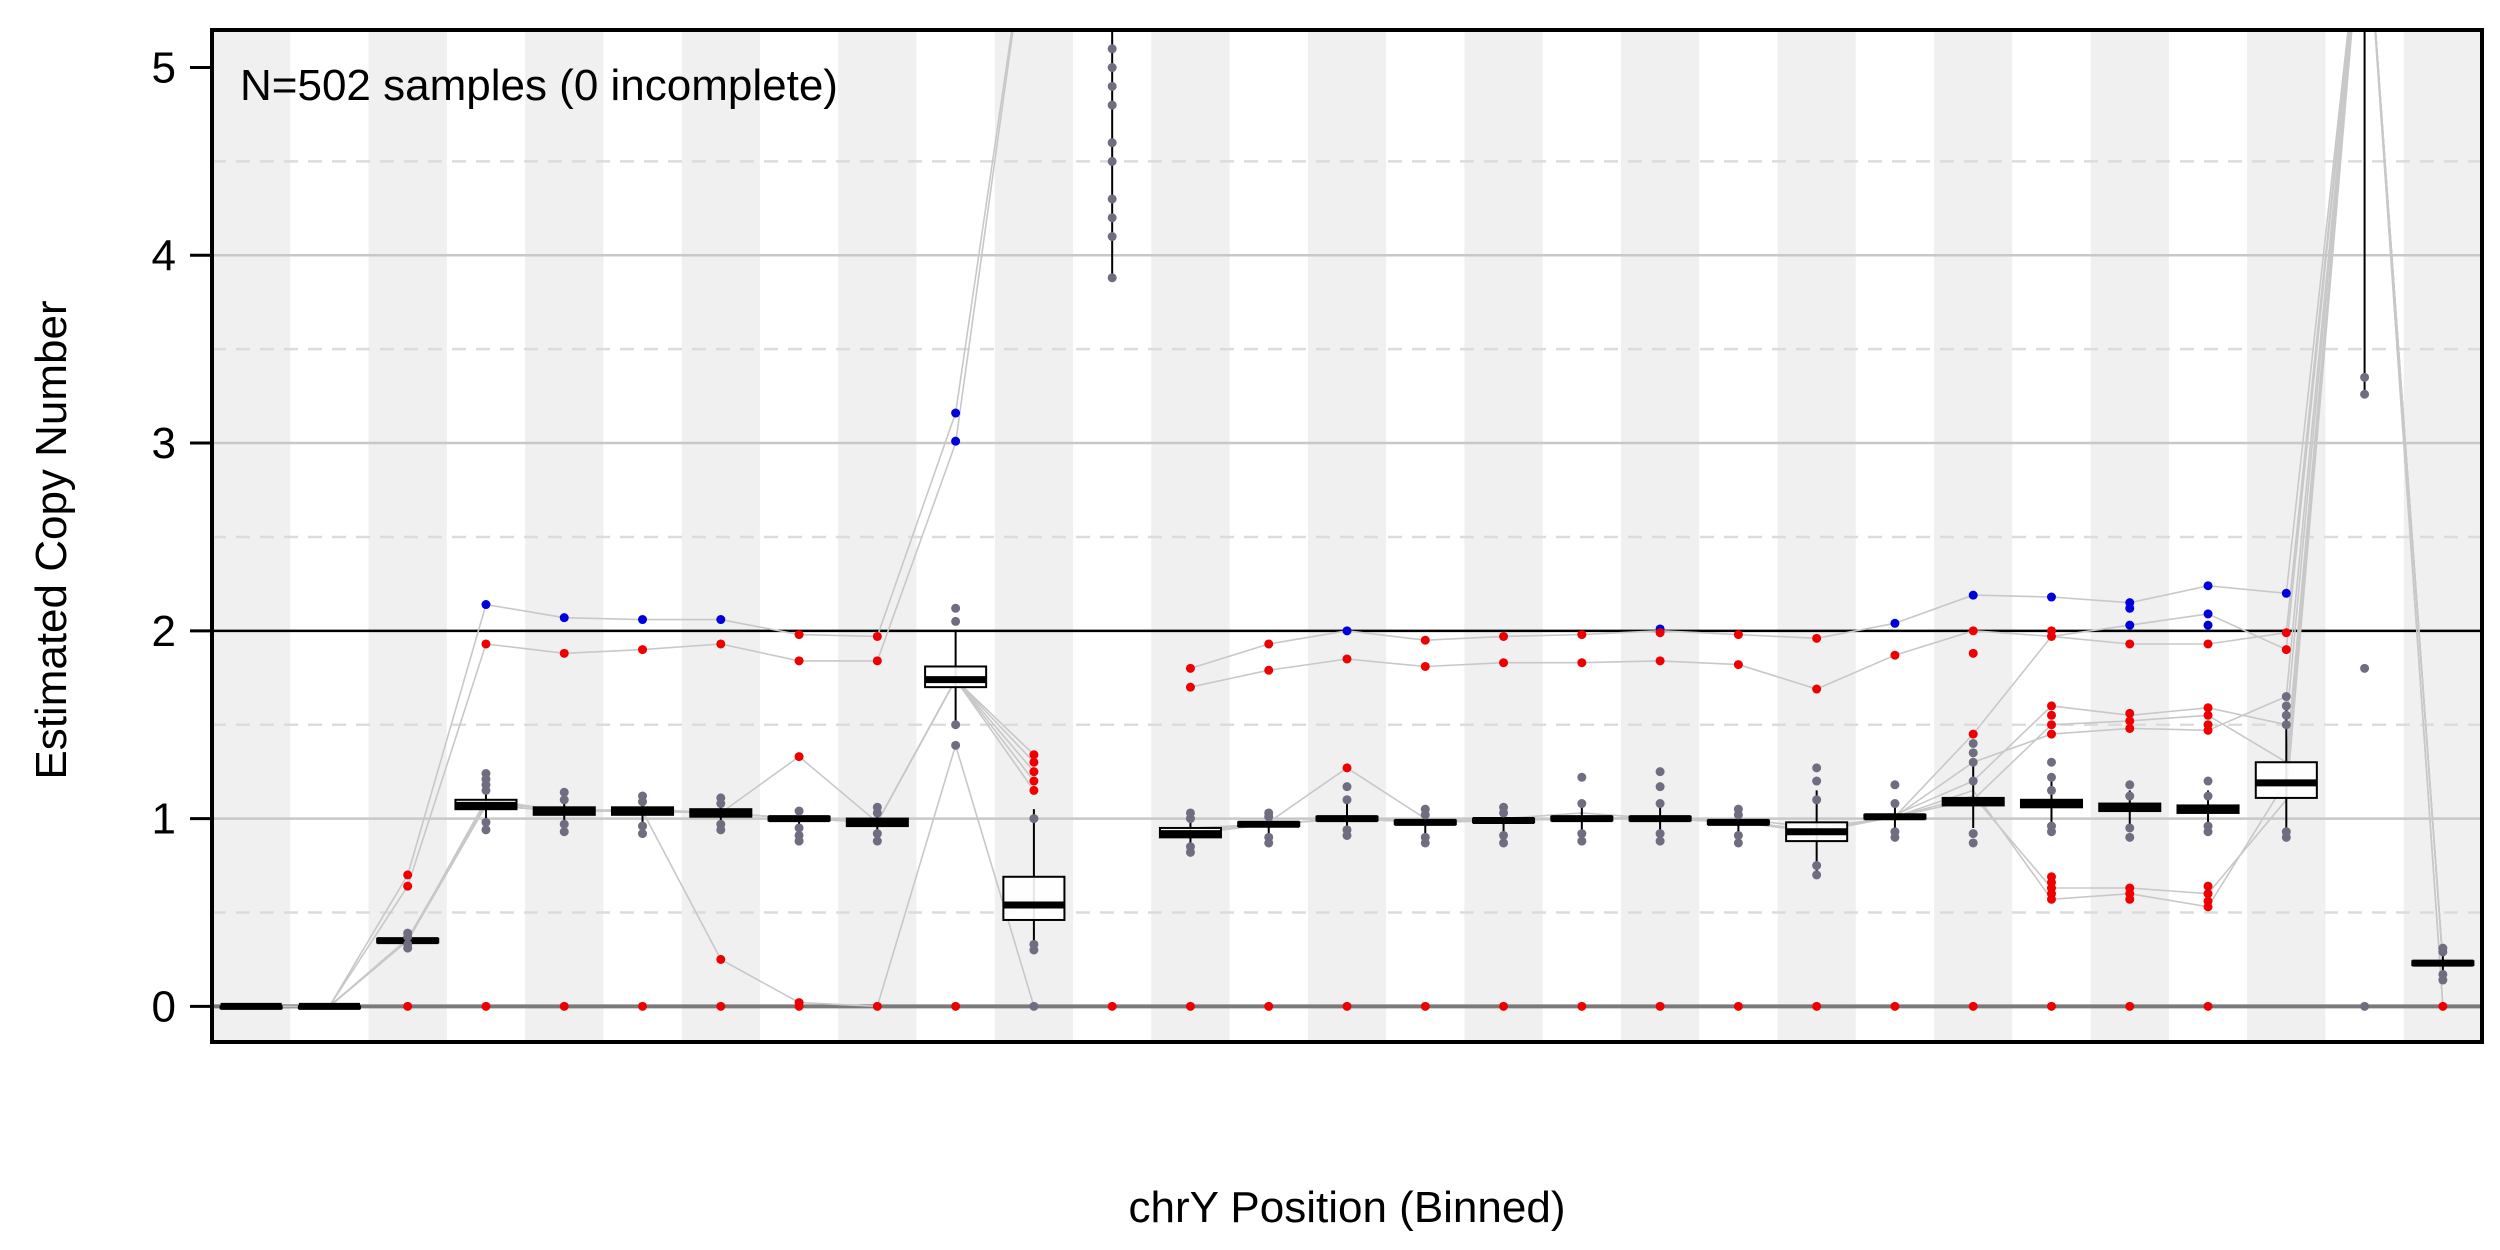 The image size is (2500, 1250). What do you see at coordinates (164, 631) in the screenshot?
I see `y-tick-label: 2` at bounding box center [164, 631].